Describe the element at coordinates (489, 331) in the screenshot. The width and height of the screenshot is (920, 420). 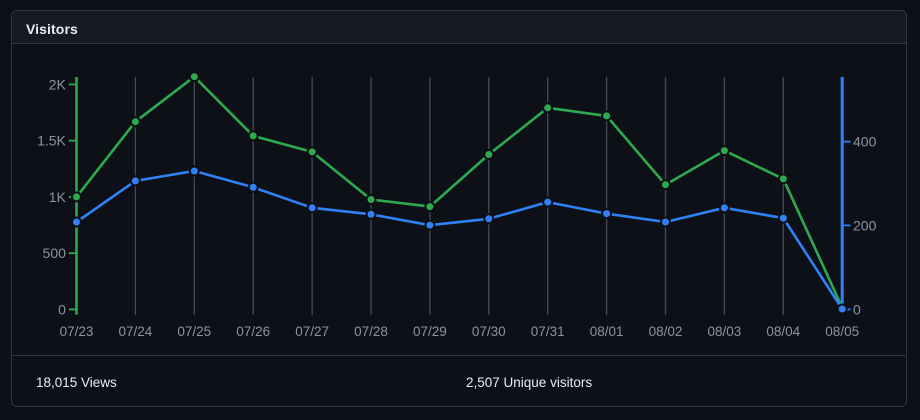
I see `svg-text: 07/30` at that location.